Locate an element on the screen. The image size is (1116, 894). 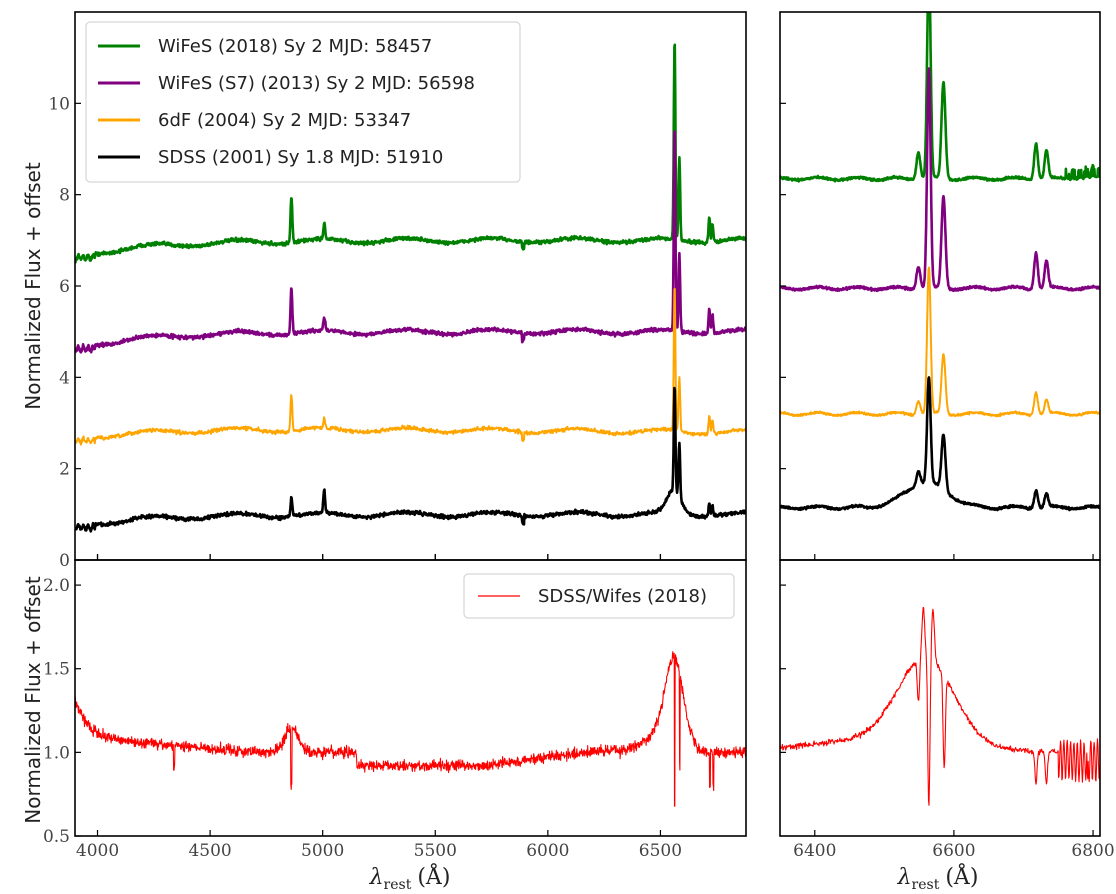
xlabel-right: λrest (Å) is located at coordinates (938, 877).